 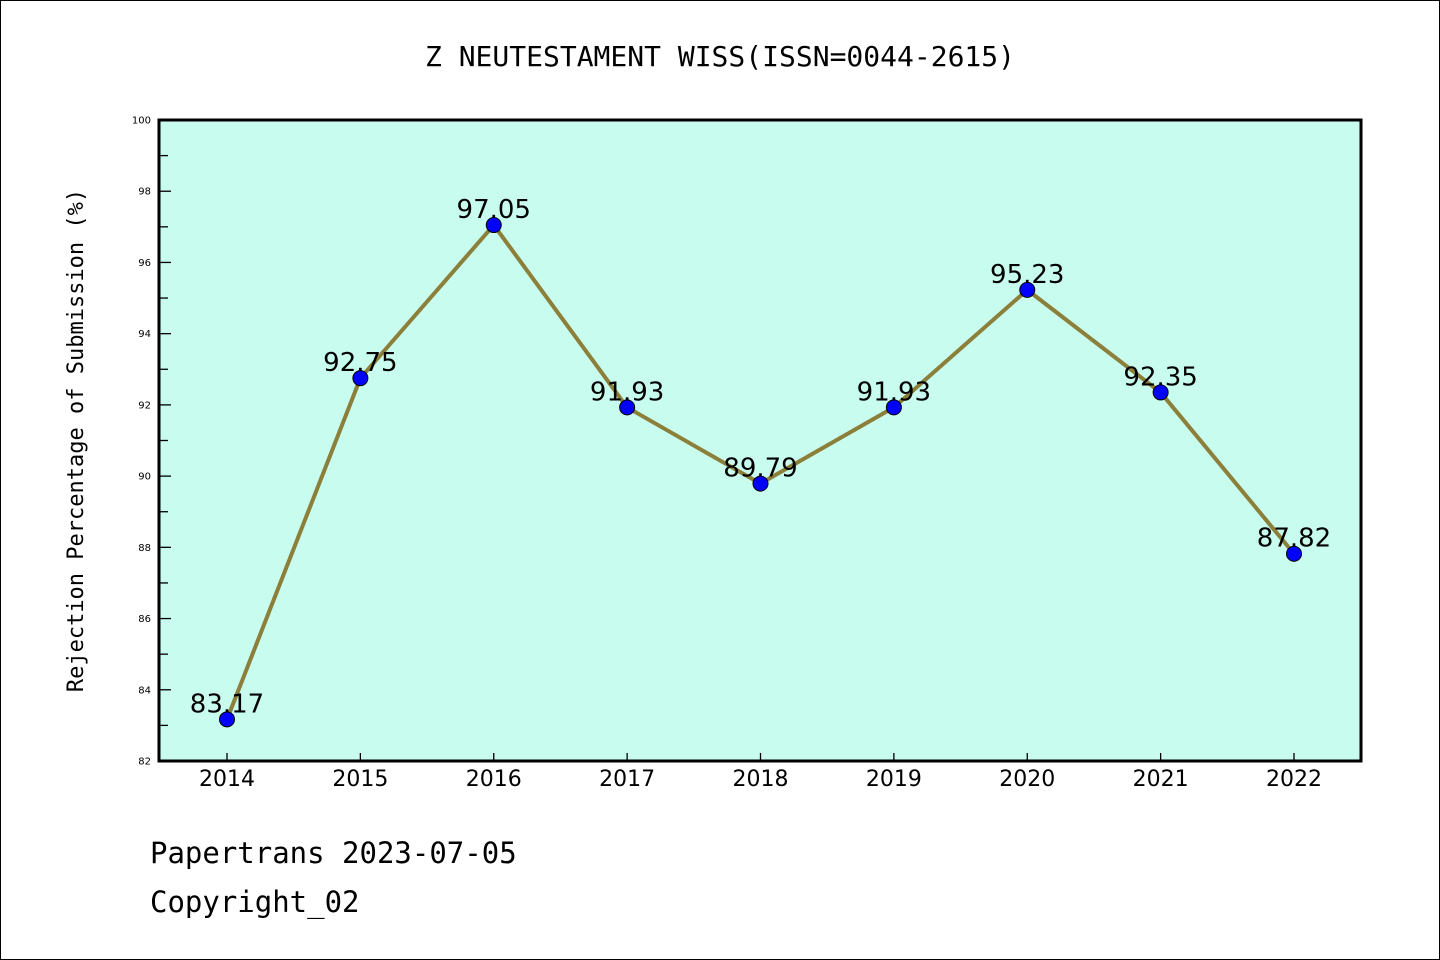 I want to click on x-tick-label: 2015, so click(x=360, y=779).